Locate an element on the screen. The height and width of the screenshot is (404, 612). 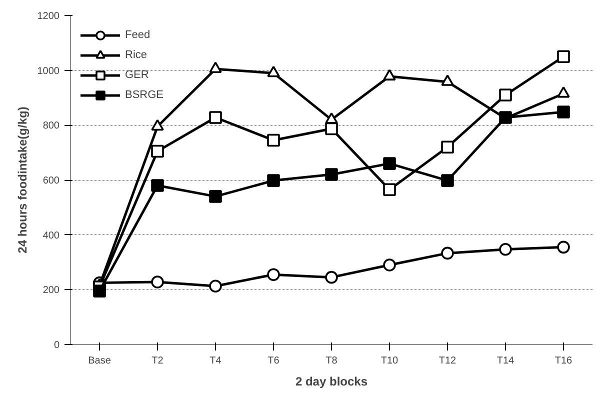
x-tick-label: T2 is located at coordinates (158, 361).